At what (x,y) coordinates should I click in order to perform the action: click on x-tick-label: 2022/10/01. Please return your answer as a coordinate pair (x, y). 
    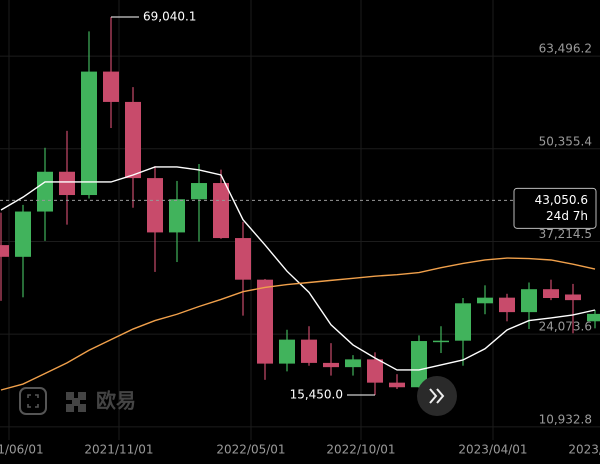
    Looking at the image, I should click on (360, 450).